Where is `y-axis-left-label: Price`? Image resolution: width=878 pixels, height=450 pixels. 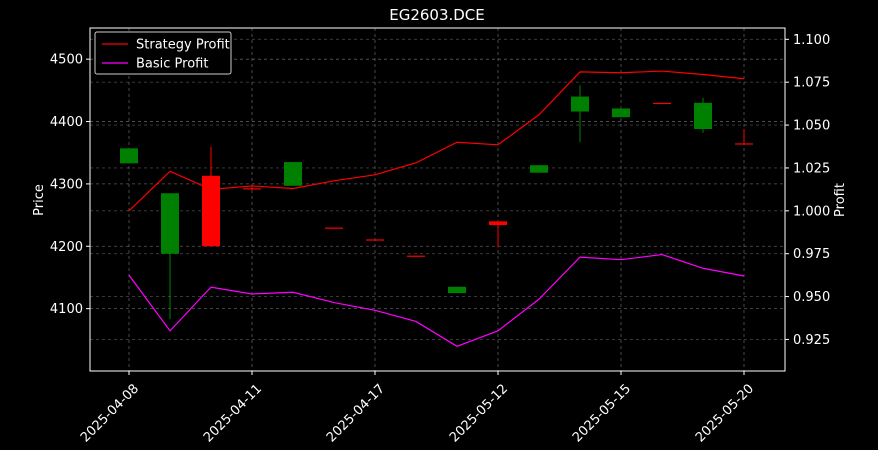 y-axis-left-label: Price is located at coordinates (39, 200).